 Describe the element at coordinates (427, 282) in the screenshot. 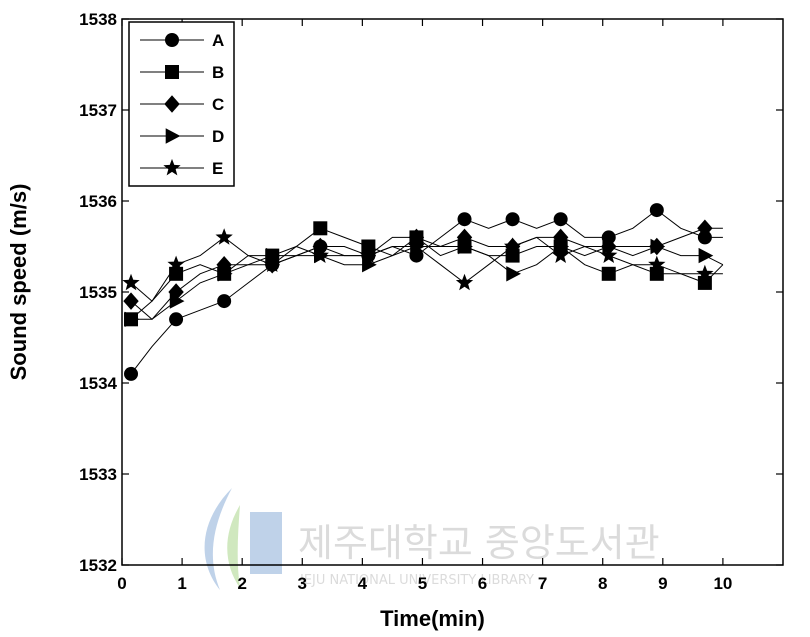

I see `series-d-line` at that location.